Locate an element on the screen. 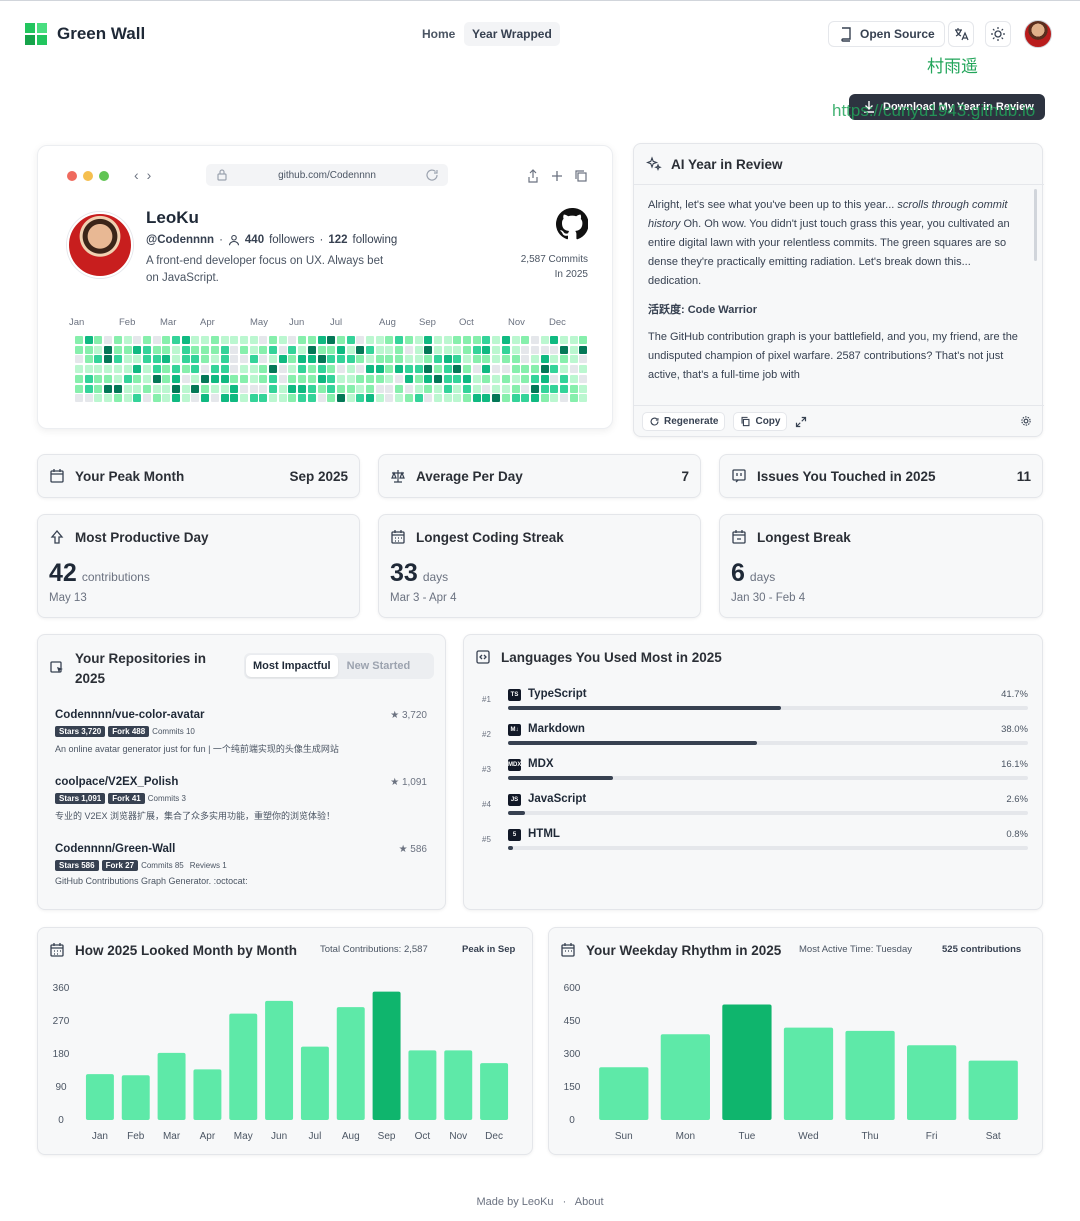 This screenshot has height=1221, width=1080. tab-new-started: New Started is located at coordinates (378, 666).